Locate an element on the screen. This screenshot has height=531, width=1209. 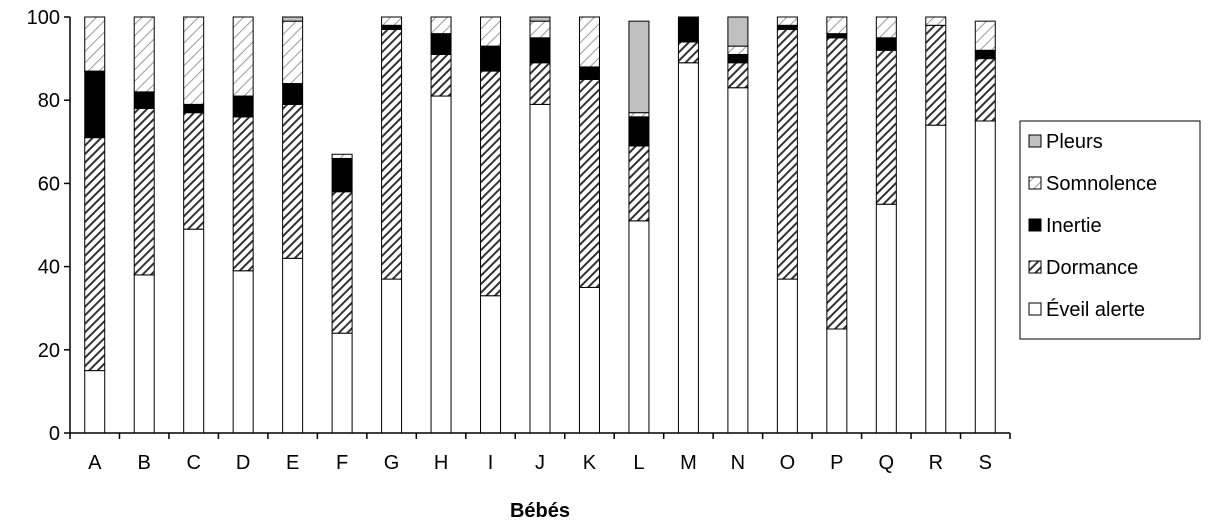
bar-segment-dormance-k is located at coordinates (589, 183).